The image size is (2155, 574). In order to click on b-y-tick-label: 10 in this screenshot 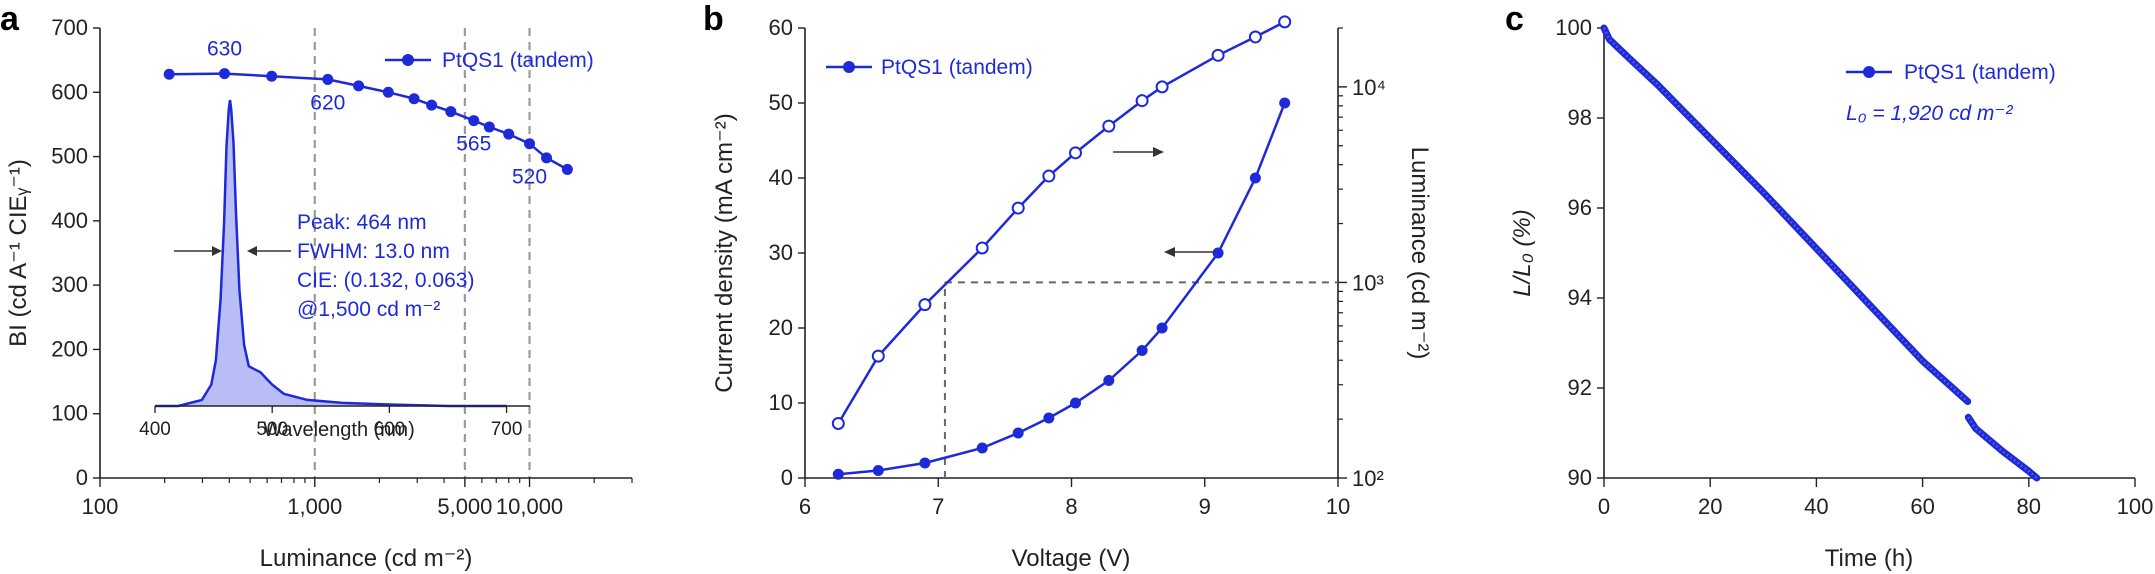, I will do `click(781, 402)`.